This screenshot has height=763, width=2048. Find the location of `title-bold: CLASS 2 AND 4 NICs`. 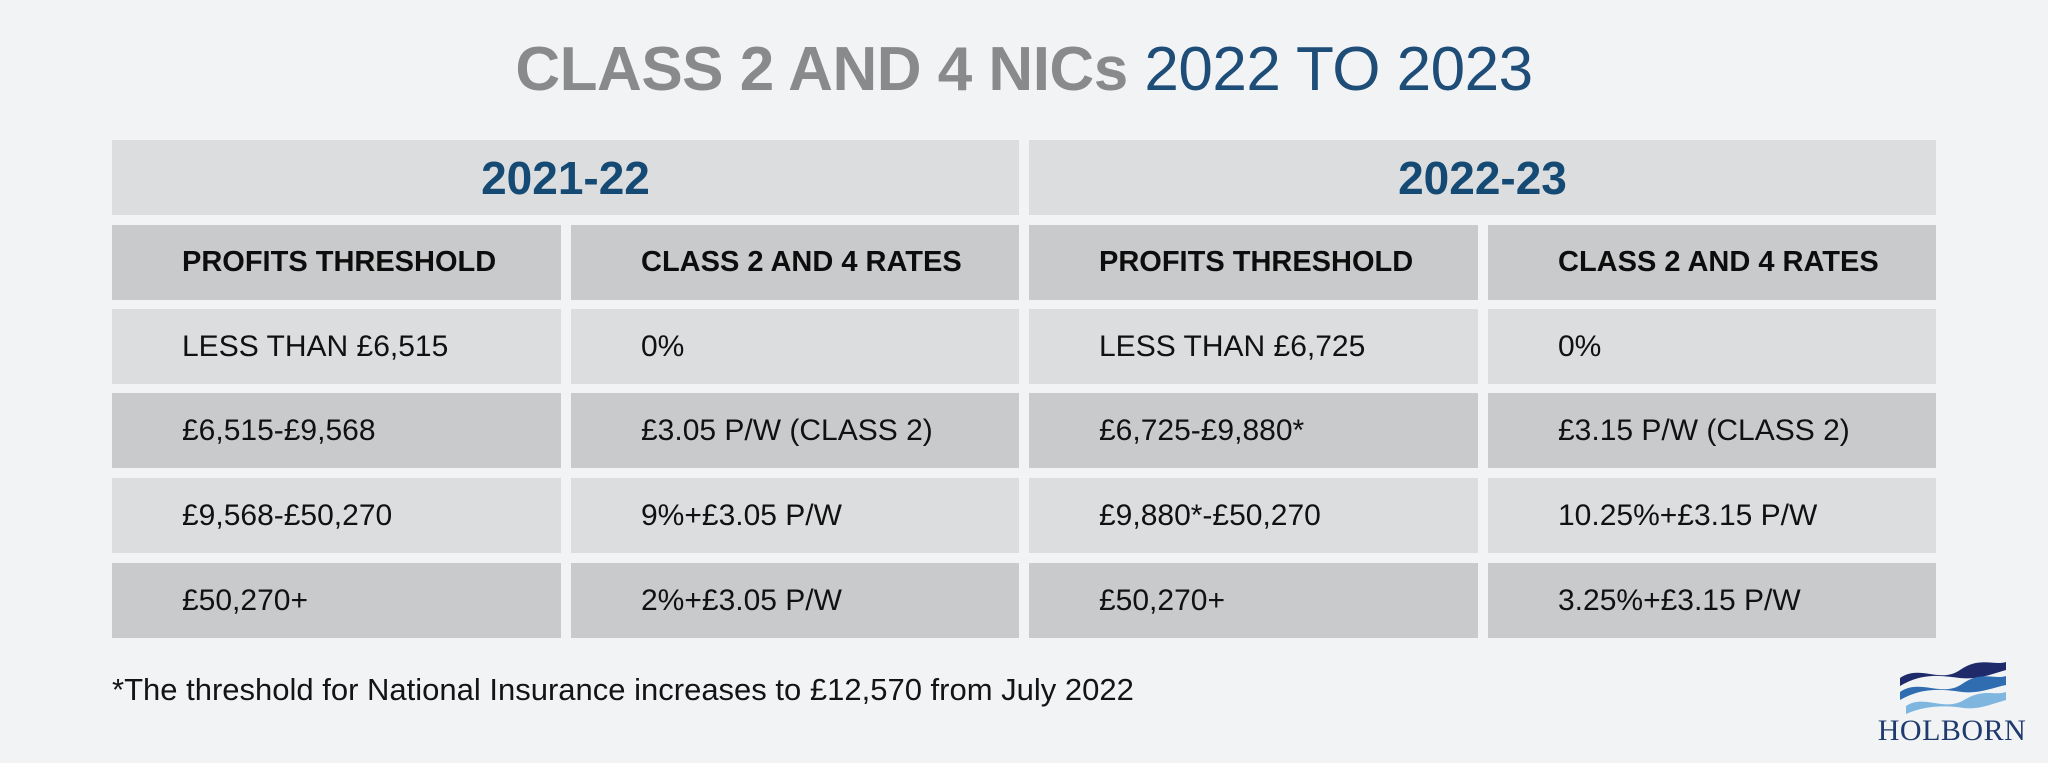

title-bold: CLASS 2 AND 4 NICs is located at coordinates (821, 69).